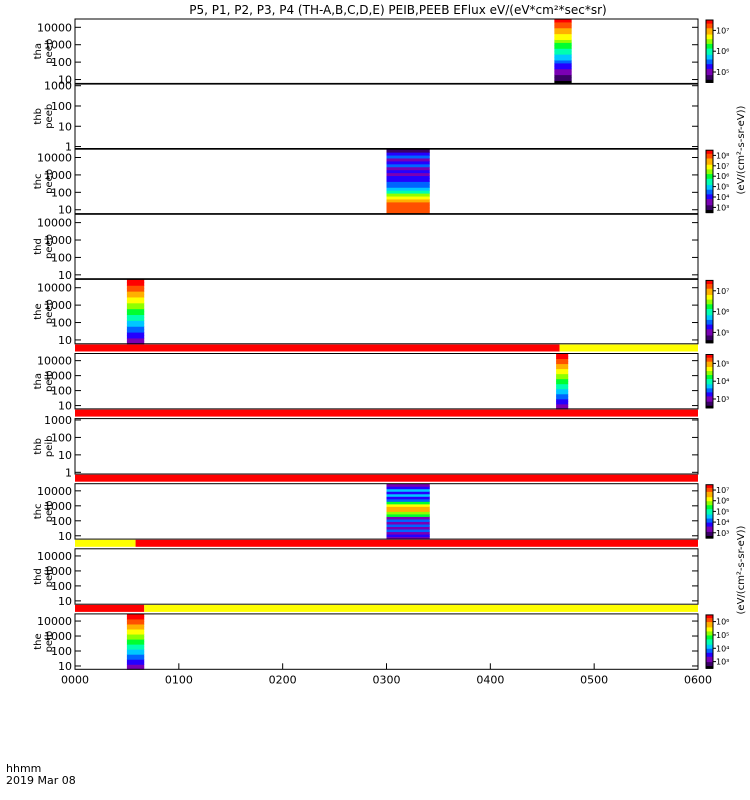 Image resolution: width=750 pixels, height=800 pixels. Describe the element at coordinates (381, 312) in the screenshot. I see `panel-the_peeb: 10 100 1000 10000 thepeeb 10⁵ 10⁶ 10⁷` at that location.